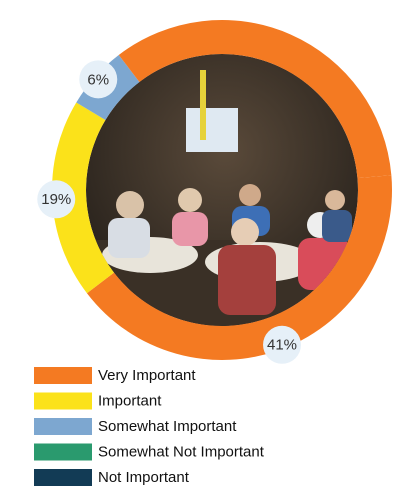 This screenshot has height=493, width=418. I want to click on legend-label: Important, so click(130, 400).